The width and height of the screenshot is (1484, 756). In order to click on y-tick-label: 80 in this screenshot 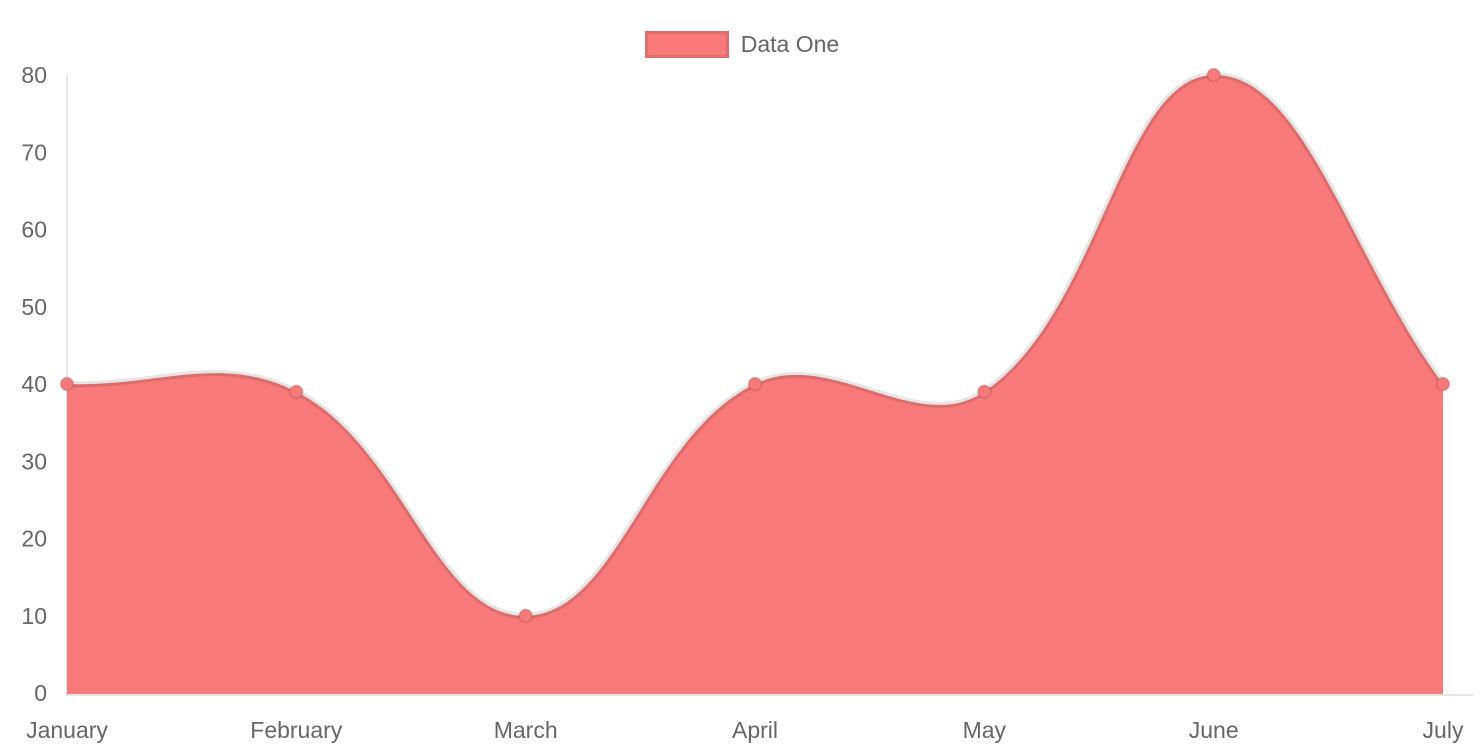, I will do `click(34, 75)`.